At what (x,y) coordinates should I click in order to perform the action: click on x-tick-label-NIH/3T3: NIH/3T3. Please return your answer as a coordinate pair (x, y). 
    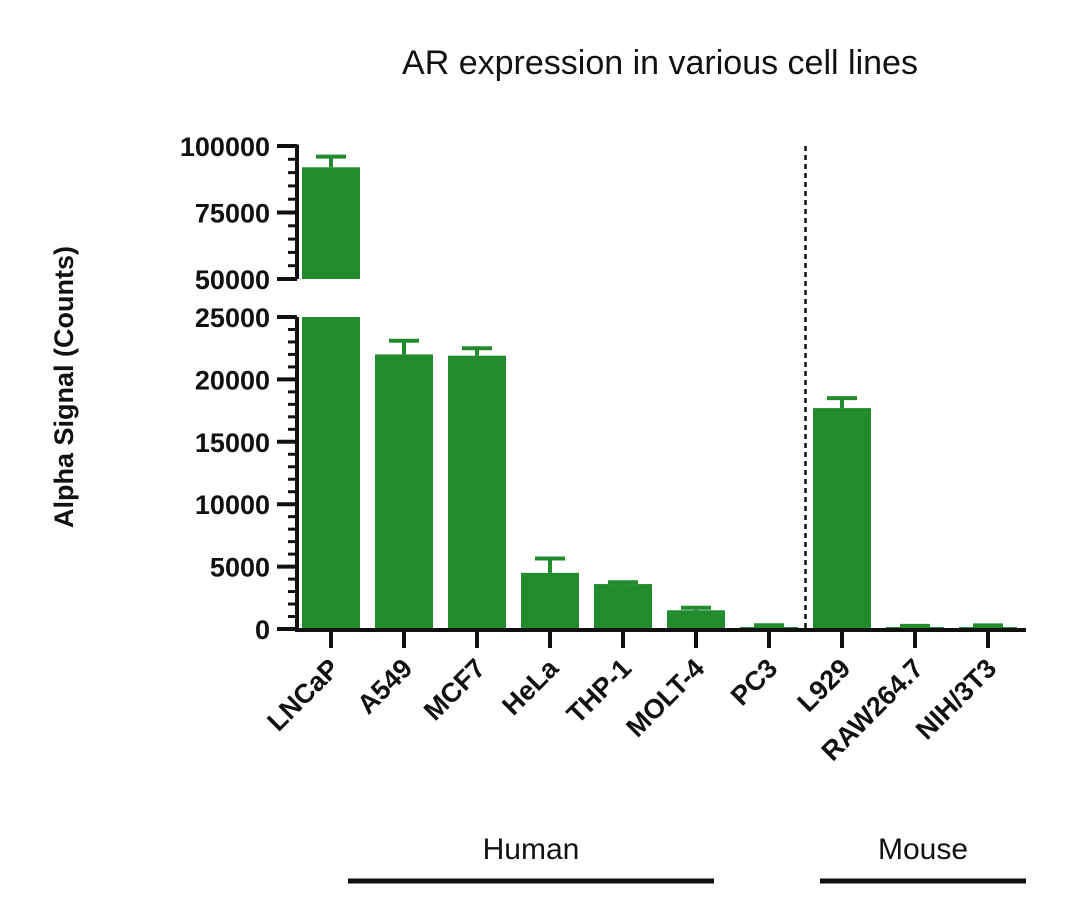
    Looking at the image, I should click on (956, 699).